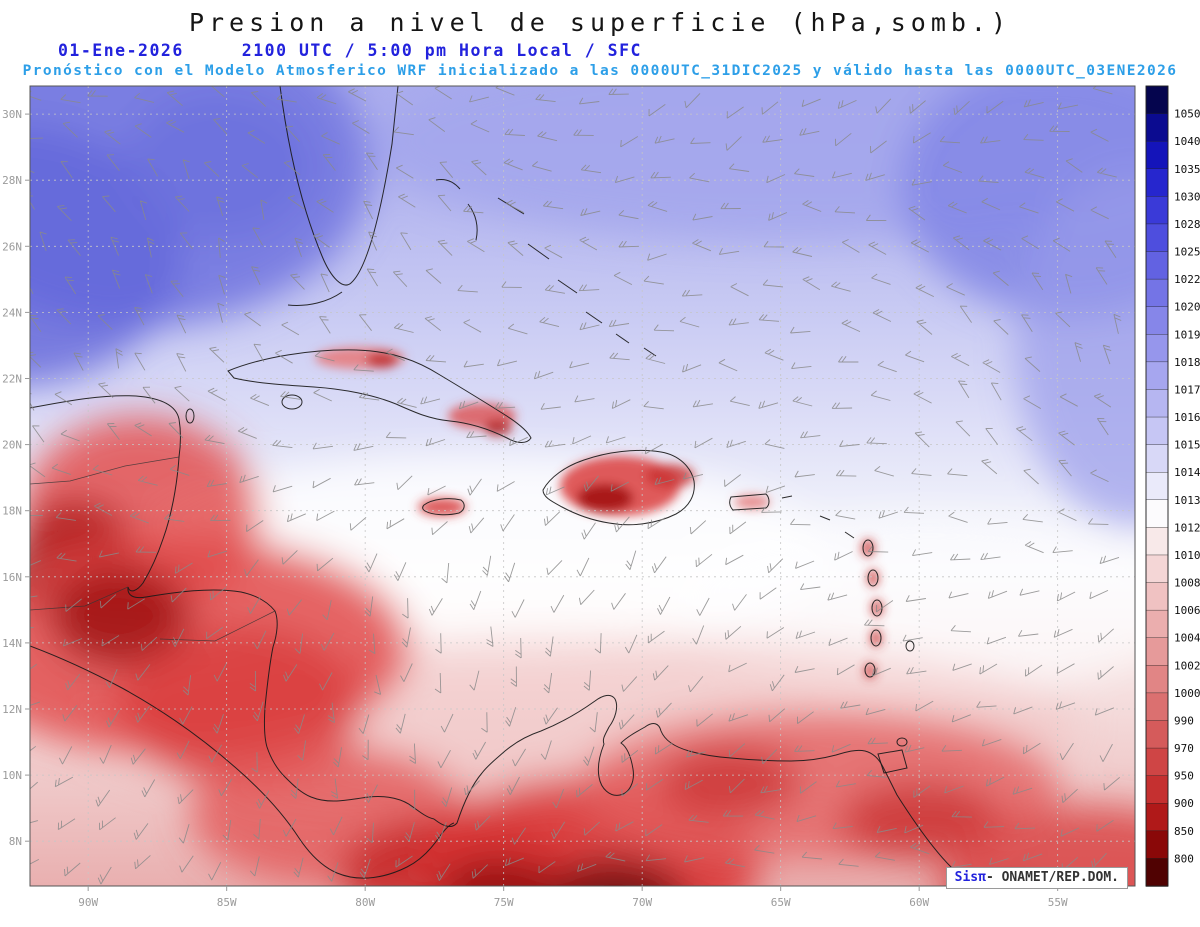 The image size is (1200, 927). What do you see at coordinates (121, 50) in the screenshot?
I see `date-label: 01-Ene-2026` at bounding box center [121, 50].